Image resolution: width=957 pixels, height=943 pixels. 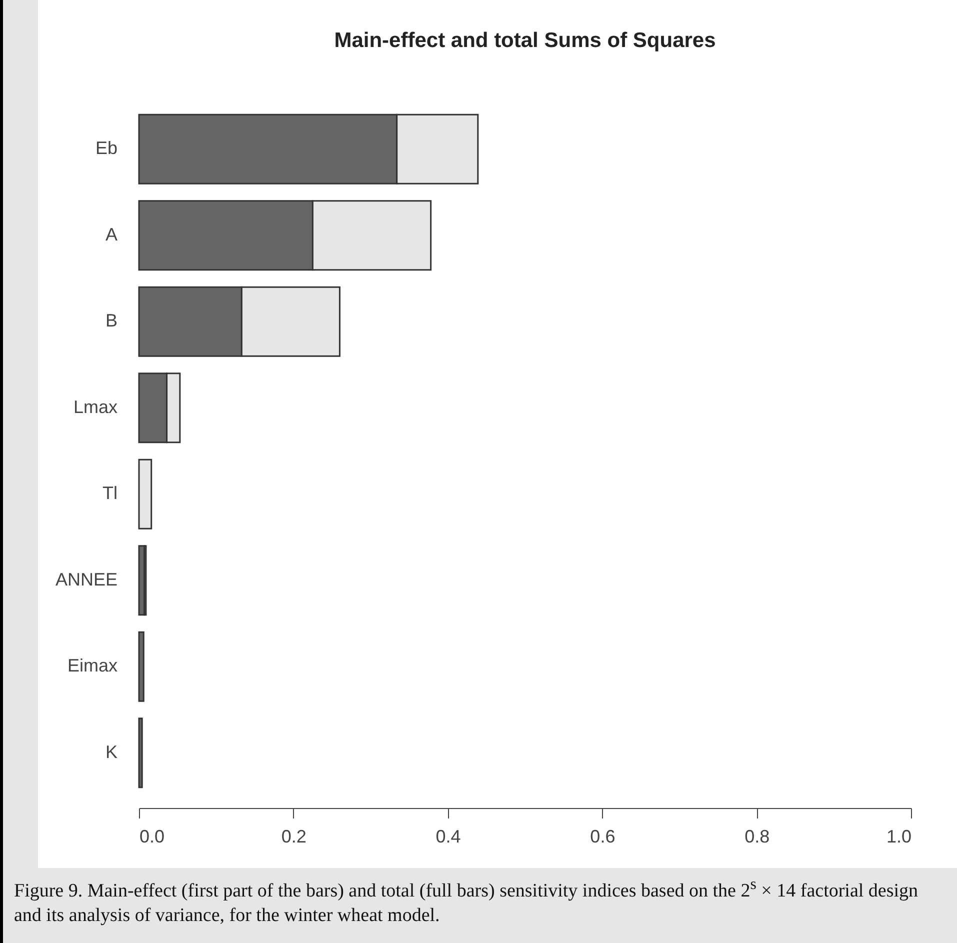 I want to click on y-tick-label: Eimax, so click(x=92, y=666).